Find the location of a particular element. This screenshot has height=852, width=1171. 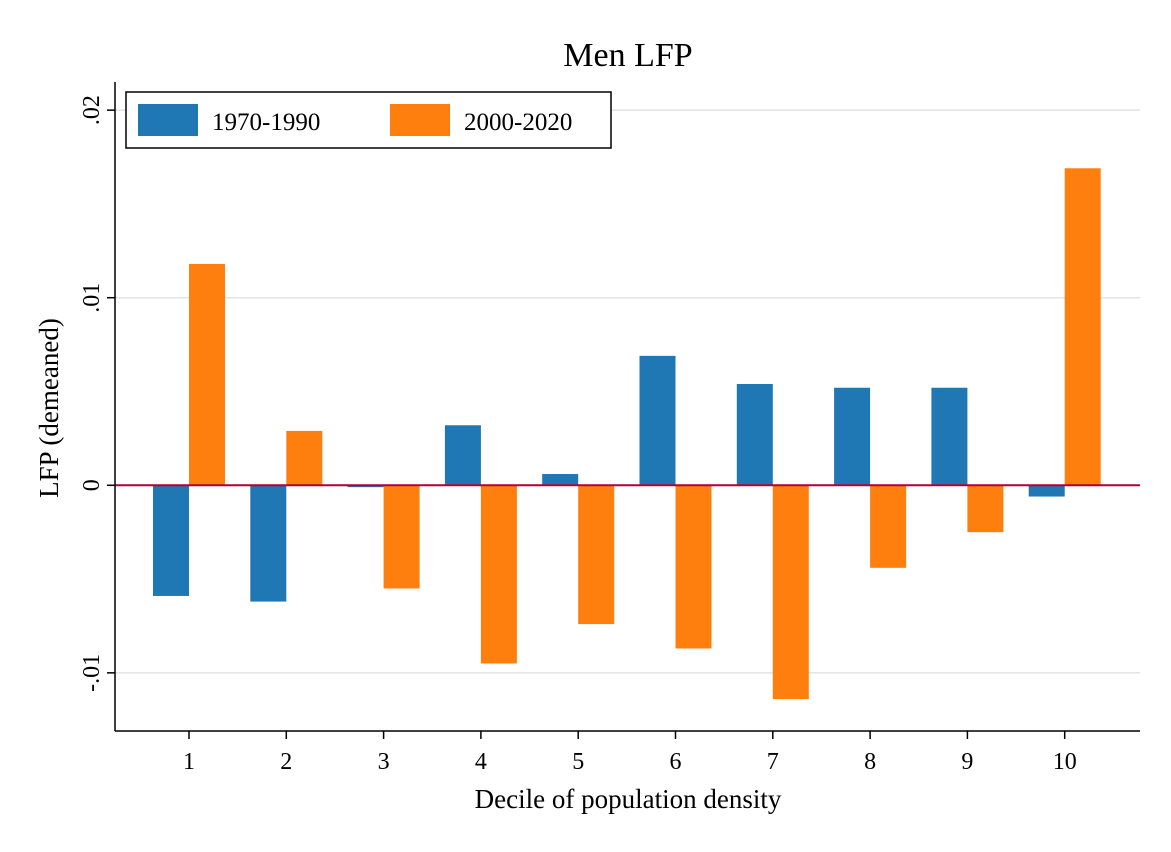

legend: 1970-1990 2000-2020 is located at coordinates (368, 120).